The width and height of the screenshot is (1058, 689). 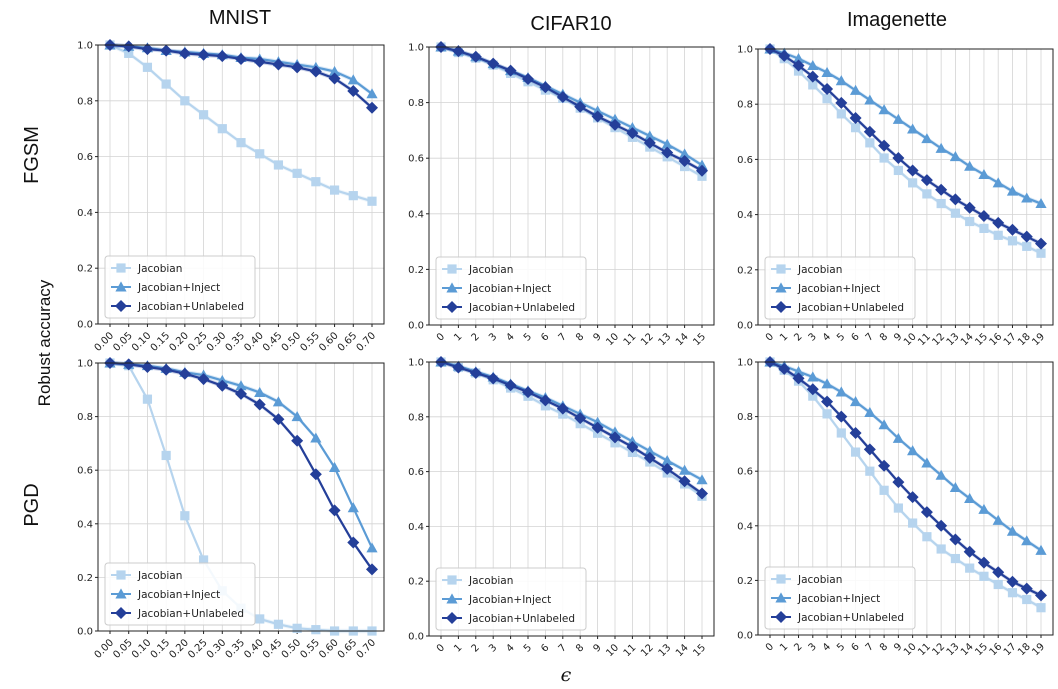 What do you see at coordinates (85, 578) in the screenshot?
I see `y-tick-label: 0.2` at bounding box center [85, 578].